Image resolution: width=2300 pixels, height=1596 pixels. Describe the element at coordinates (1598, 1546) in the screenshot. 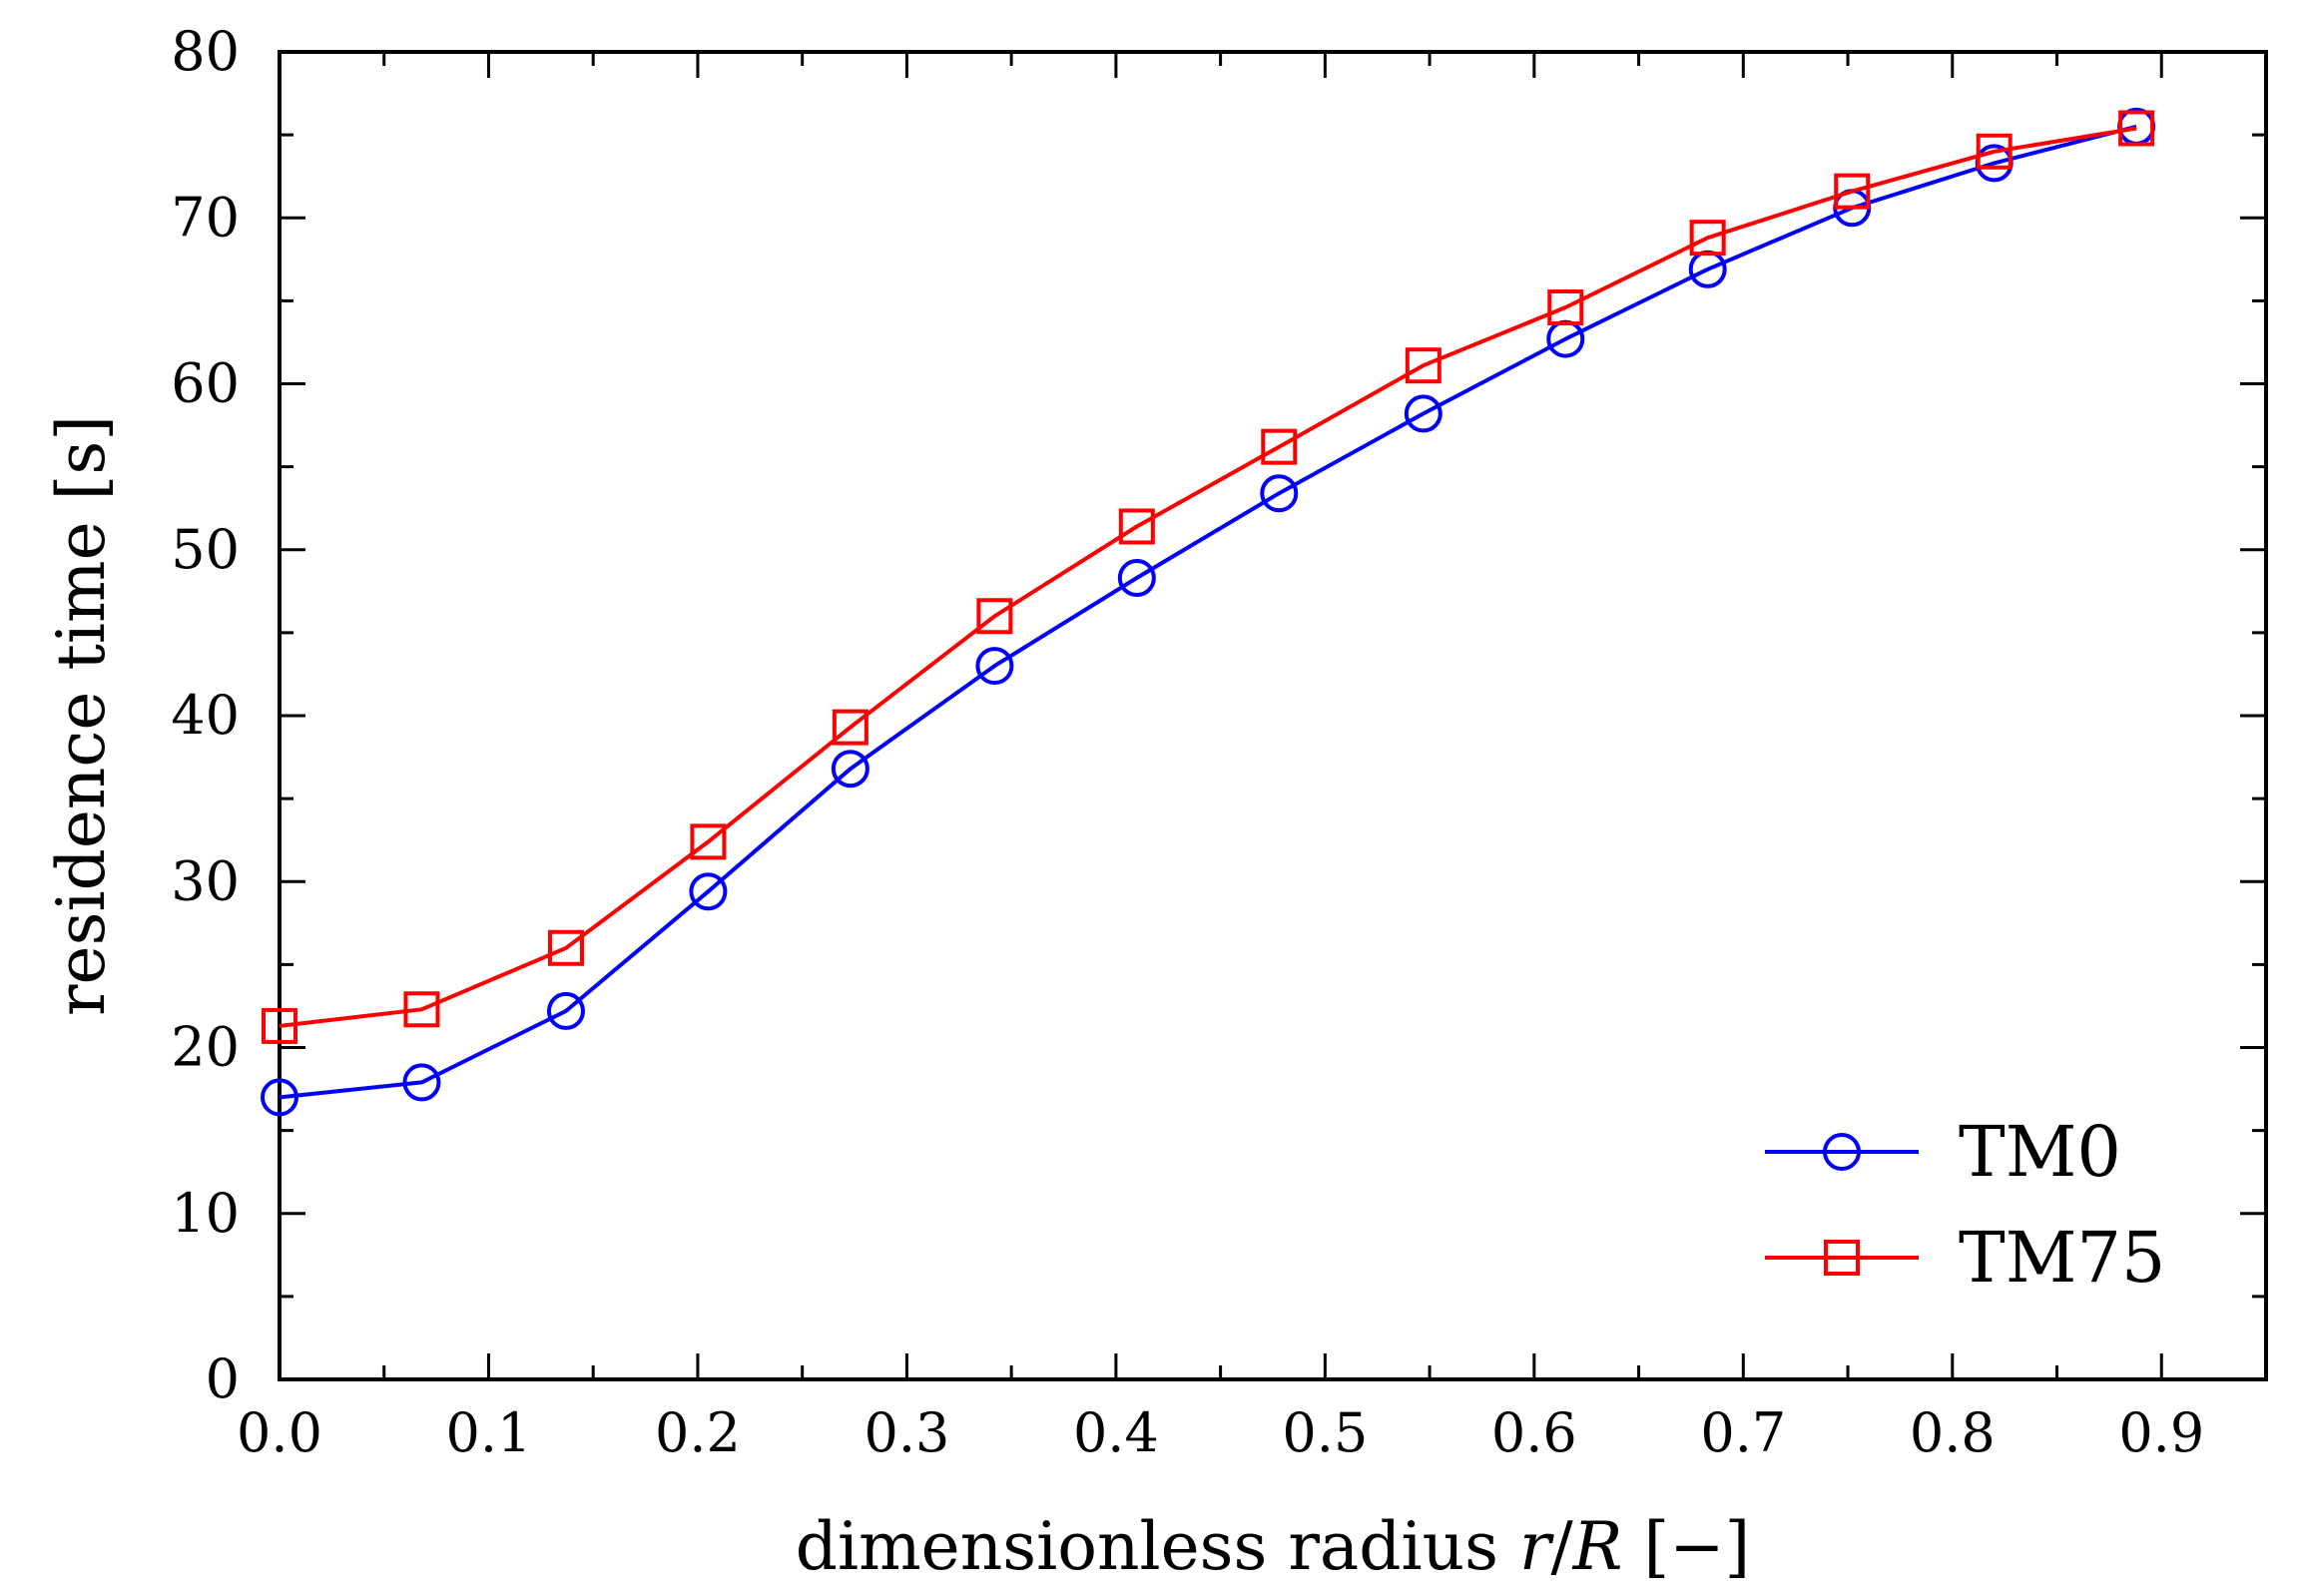

I see `x-axis-title-var-R: R` at that location.